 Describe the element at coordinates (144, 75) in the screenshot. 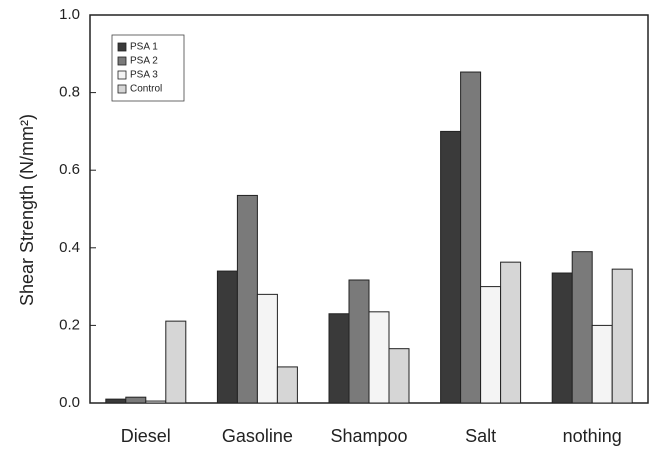

I see `legend-label: PSA 3` at that location.